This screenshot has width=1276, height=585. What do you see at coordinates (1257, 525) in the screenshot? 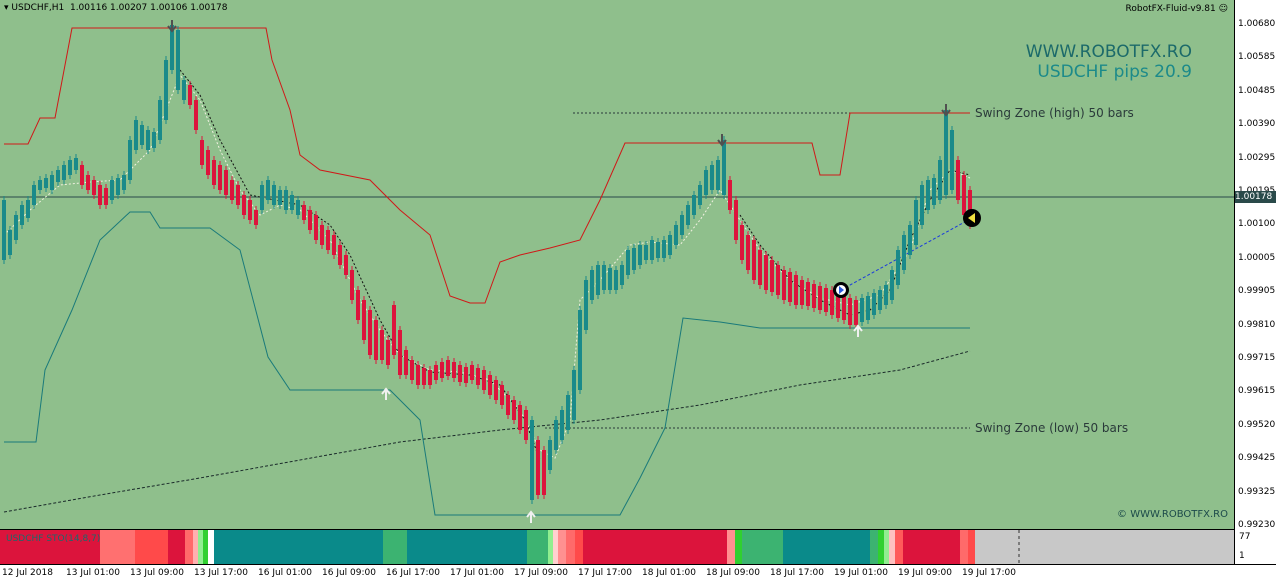
I see `price-axis-label: 0.99230` at bounding box center [1257, 525].